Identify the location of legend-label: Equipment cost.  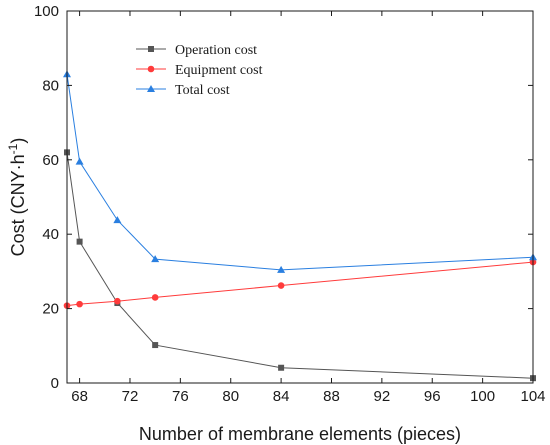
(219, 70).